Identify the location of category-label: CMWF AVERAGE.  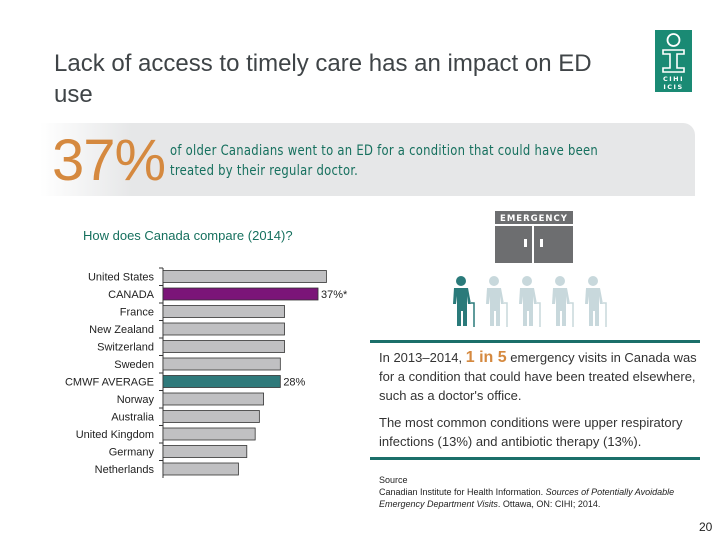
(109, 383).